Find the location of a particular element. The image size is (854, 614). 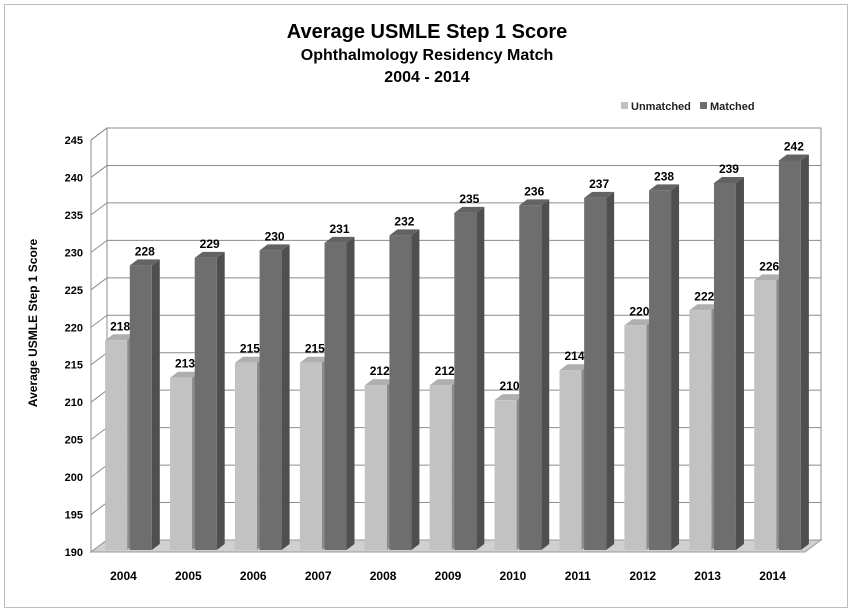

y-tick-label: 235 is located at coordinates (74, 216).